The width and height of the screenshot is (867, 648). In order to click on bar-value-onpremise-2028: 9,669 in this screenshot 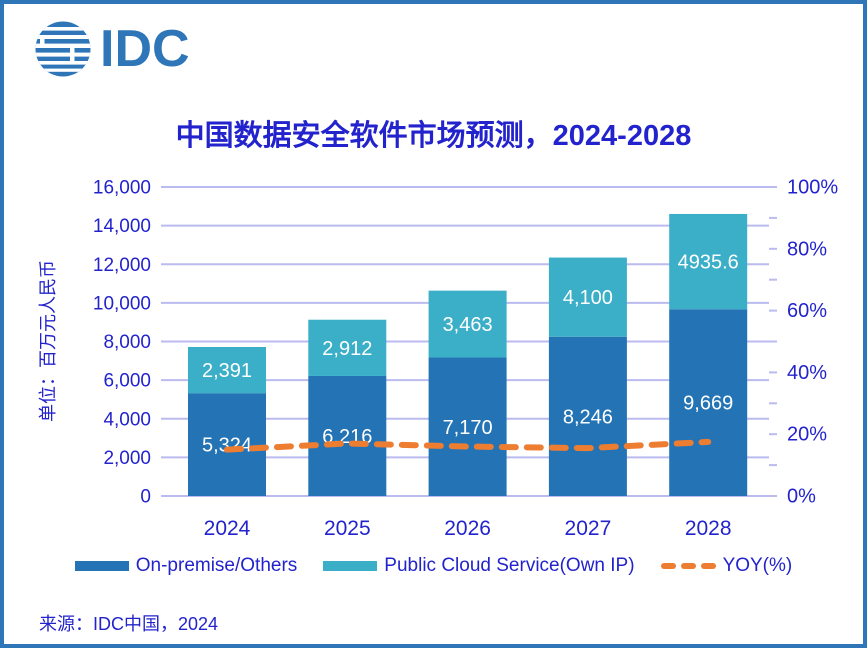, I will do `click(708, 404)`.